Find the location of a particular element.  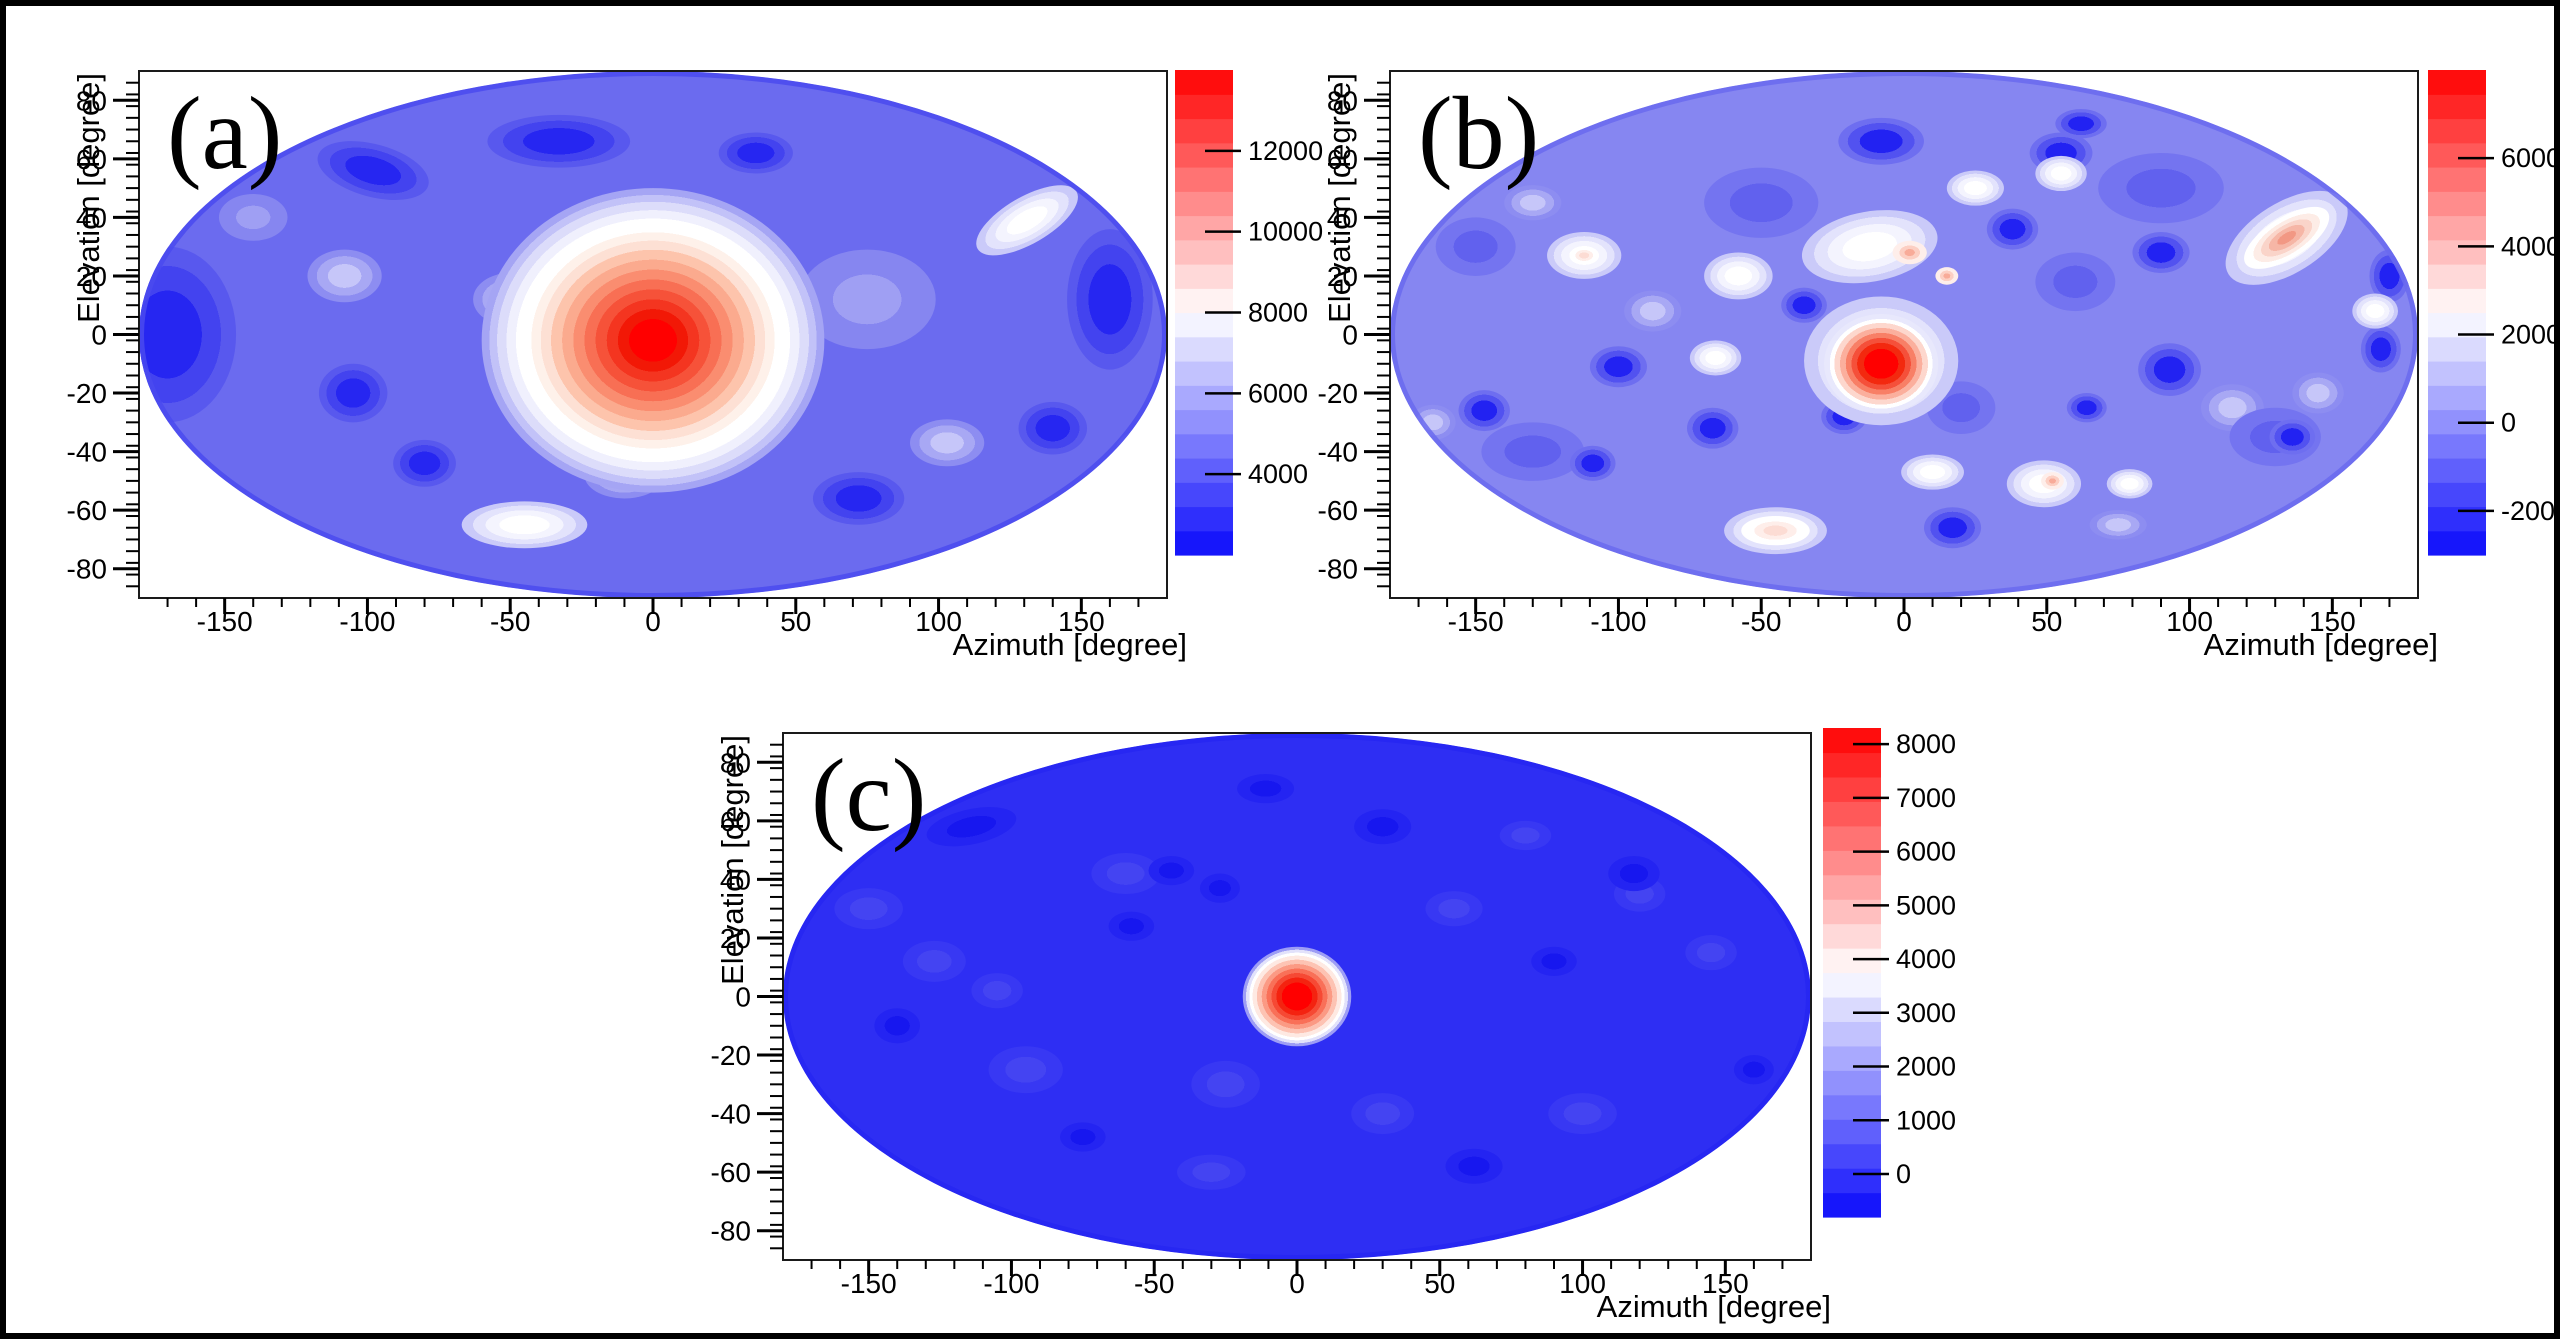

skymap-feature-low-medium is located at coordinates (2161, 188).